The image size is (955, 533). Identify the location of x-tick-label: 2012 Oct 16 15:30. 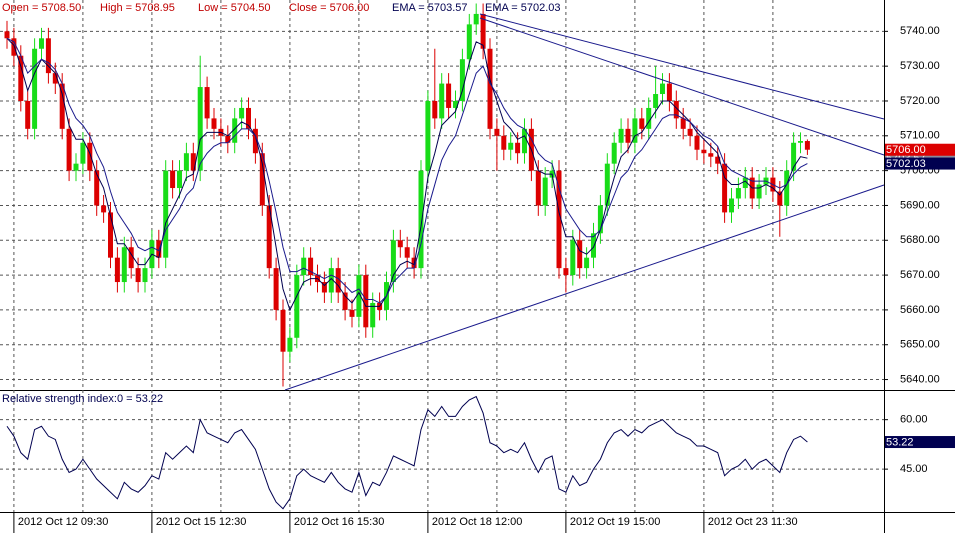
(339, 522).